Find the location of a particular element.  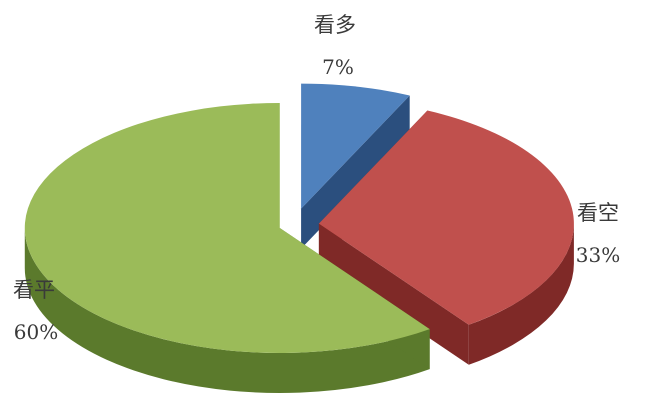

slice-percent-1: 7% is located at coordinates (338, 67).